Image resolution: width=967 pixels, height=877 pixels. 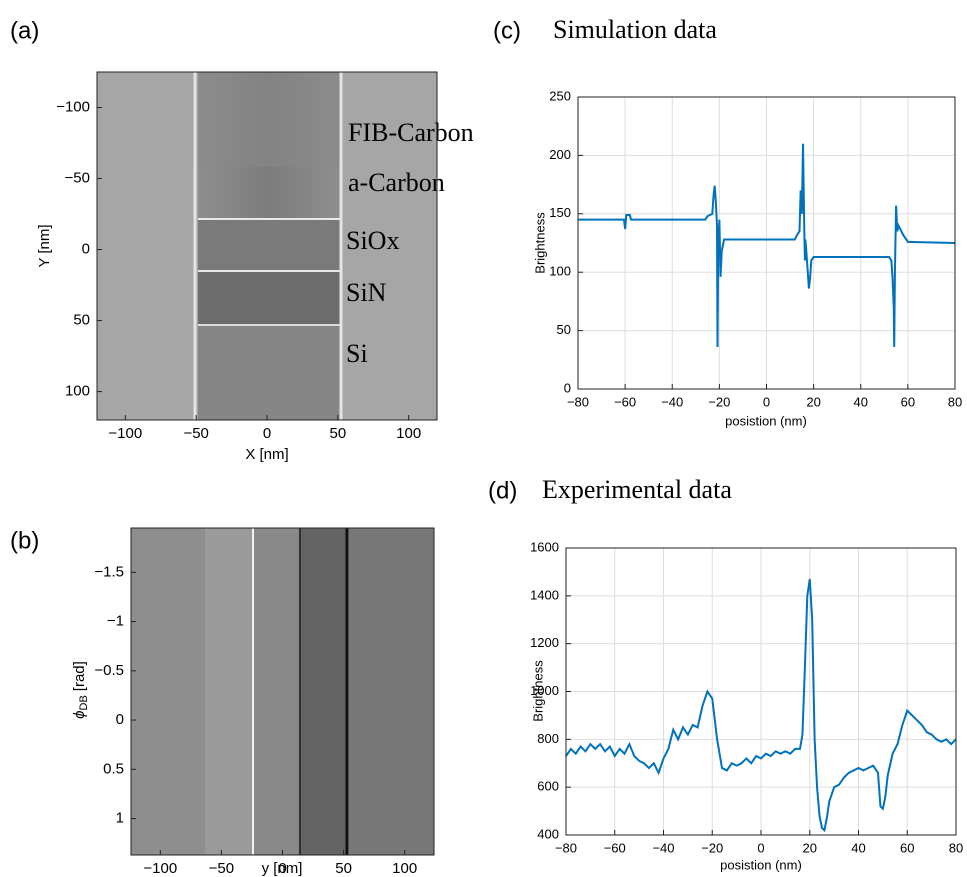 I want to click on layer-label: FIB-Carbon, so click(x=411, y=132).